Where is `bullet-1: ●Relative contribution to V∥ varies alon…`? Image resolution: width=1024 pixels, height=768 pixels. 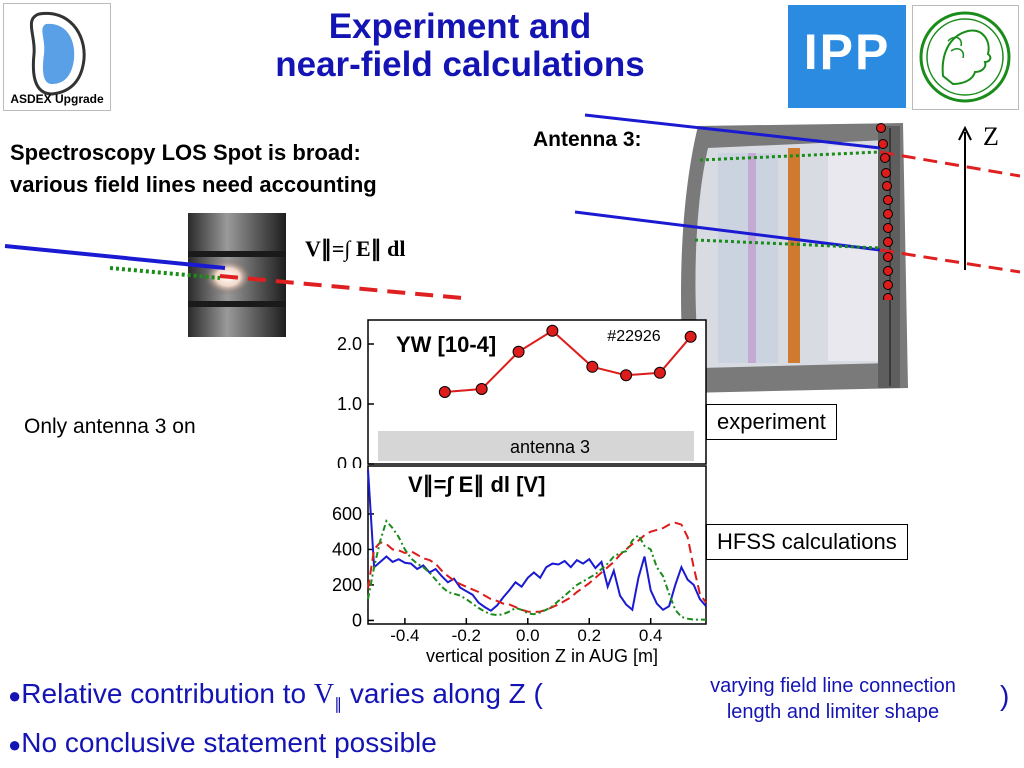
bullet-1: ●Relative contribution to V∥ varies alon… is located at coordinates (275, 696).